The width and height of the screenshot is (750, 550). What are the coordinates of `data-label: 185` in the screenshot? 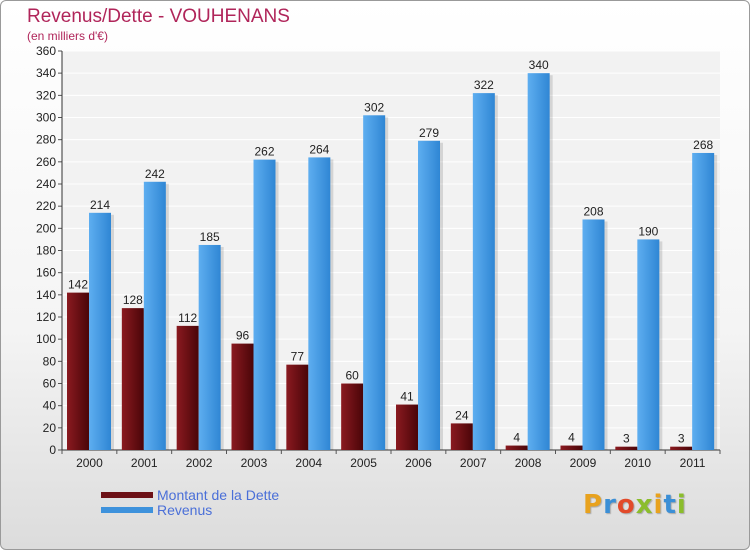 It's located at (210, 237).